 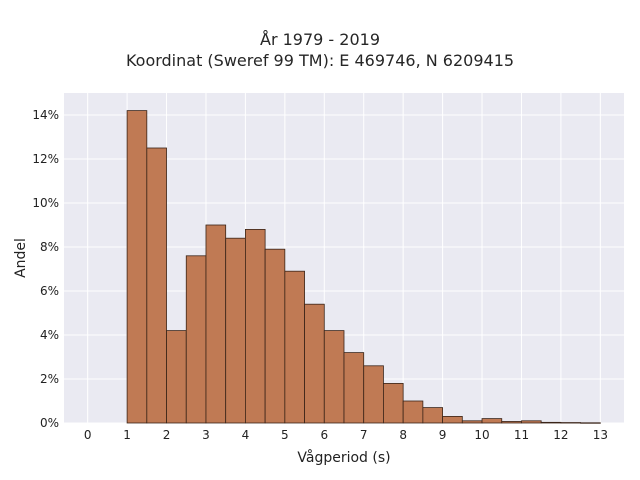 I want to click on x-tick-label: 6, so click(x=324, y=435).